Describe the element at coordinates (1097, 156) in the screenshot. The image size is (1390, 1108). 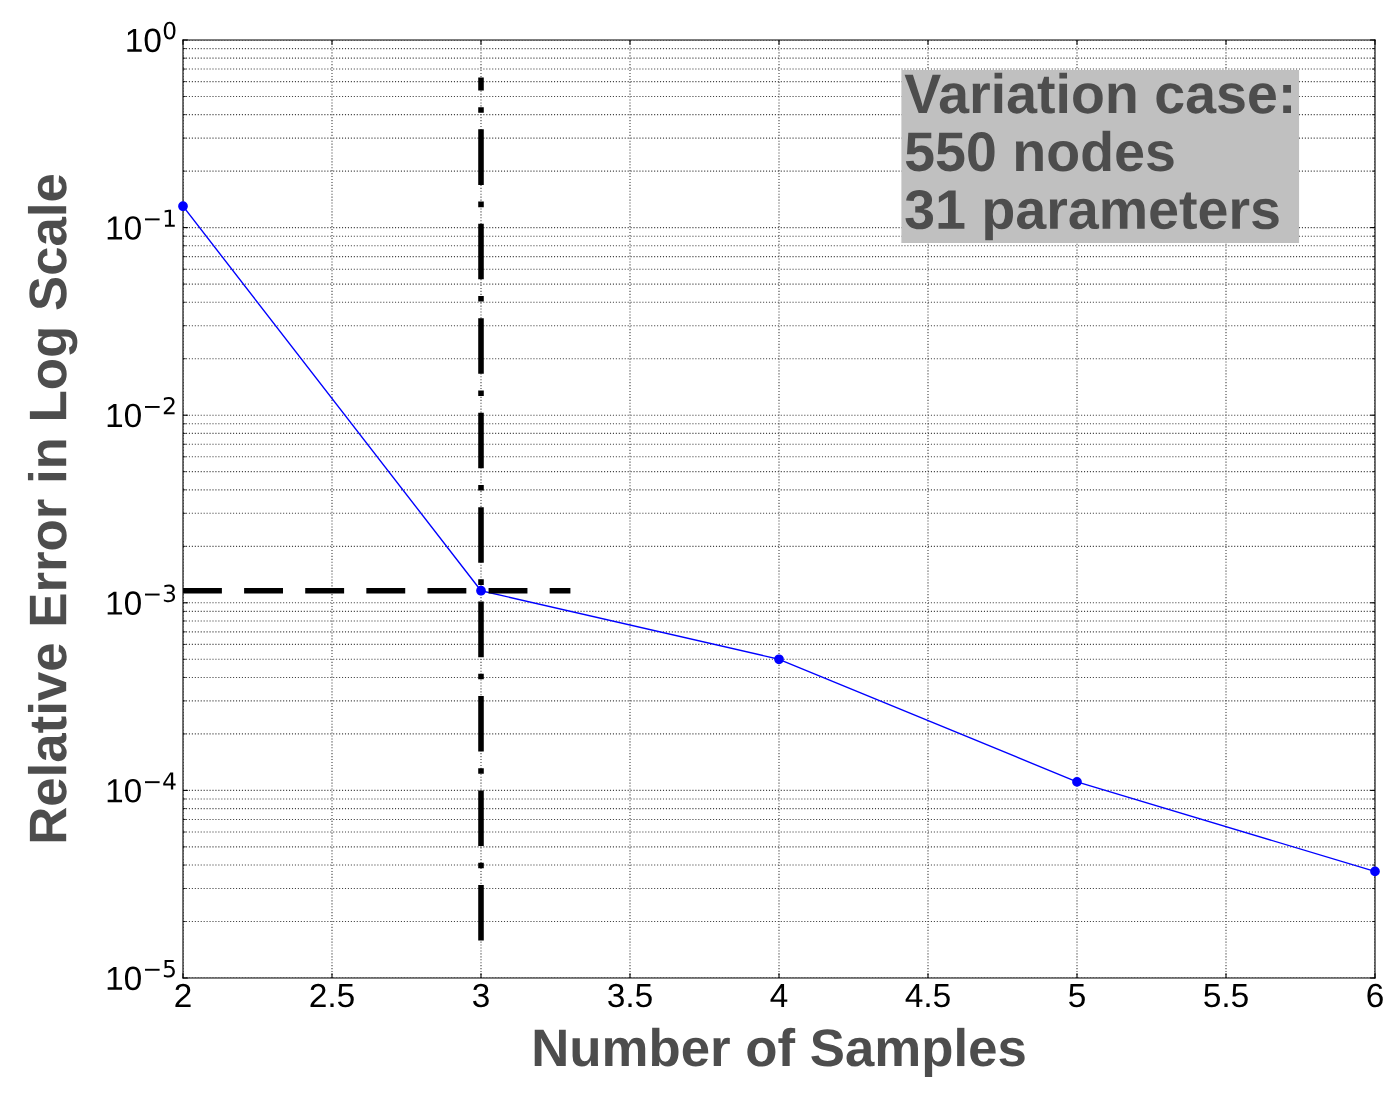
I see `annotation: Variation case: 550 nodes 31 parameters` at that location.